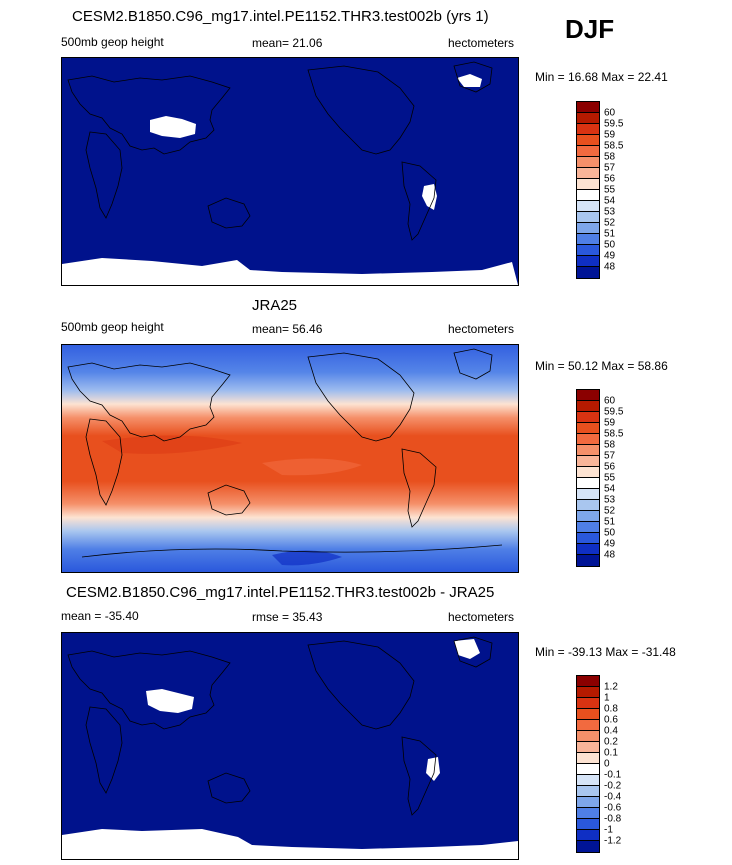 The height and width of the screenshot is (865, 732). What do you see at coordinates (610, 478) in the screenshot?
I see `panel-2-colorbar-label: 55` at bounding box center [610, 478].